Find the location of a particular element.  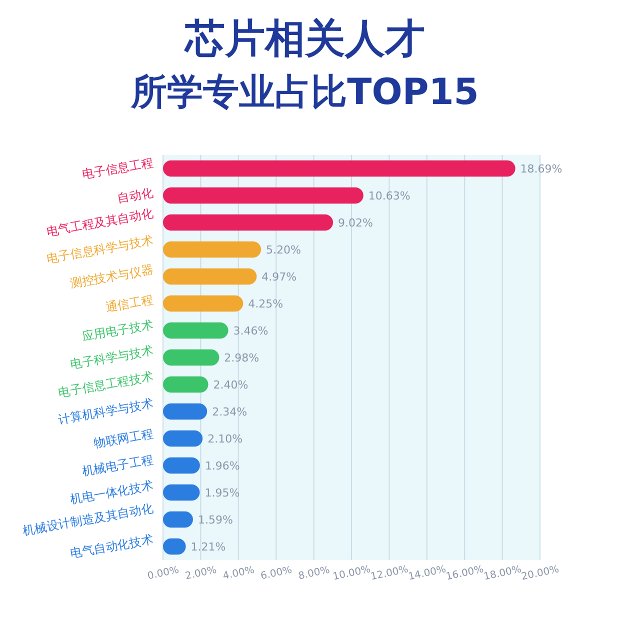

x-tick-label: 4.00% is located at coordinates (239, 573).